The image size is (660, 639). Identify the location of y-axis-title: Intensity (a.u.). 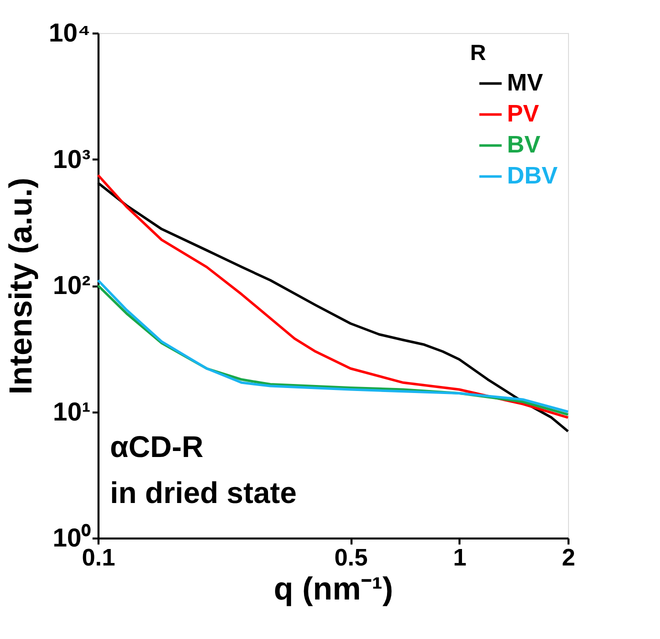
(20, 286).